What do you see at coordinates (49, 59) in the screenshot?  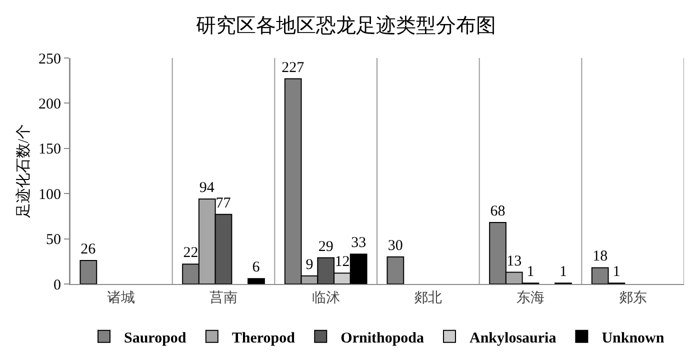 I see `y-tick-label: 250` at bounding box center [49, 59].